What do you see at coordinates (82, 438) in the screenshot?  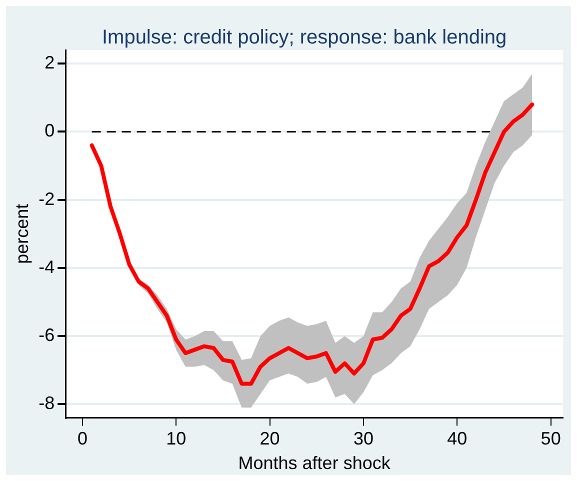 I see `x-tick-label: 0` at bounding box center [82, 438].